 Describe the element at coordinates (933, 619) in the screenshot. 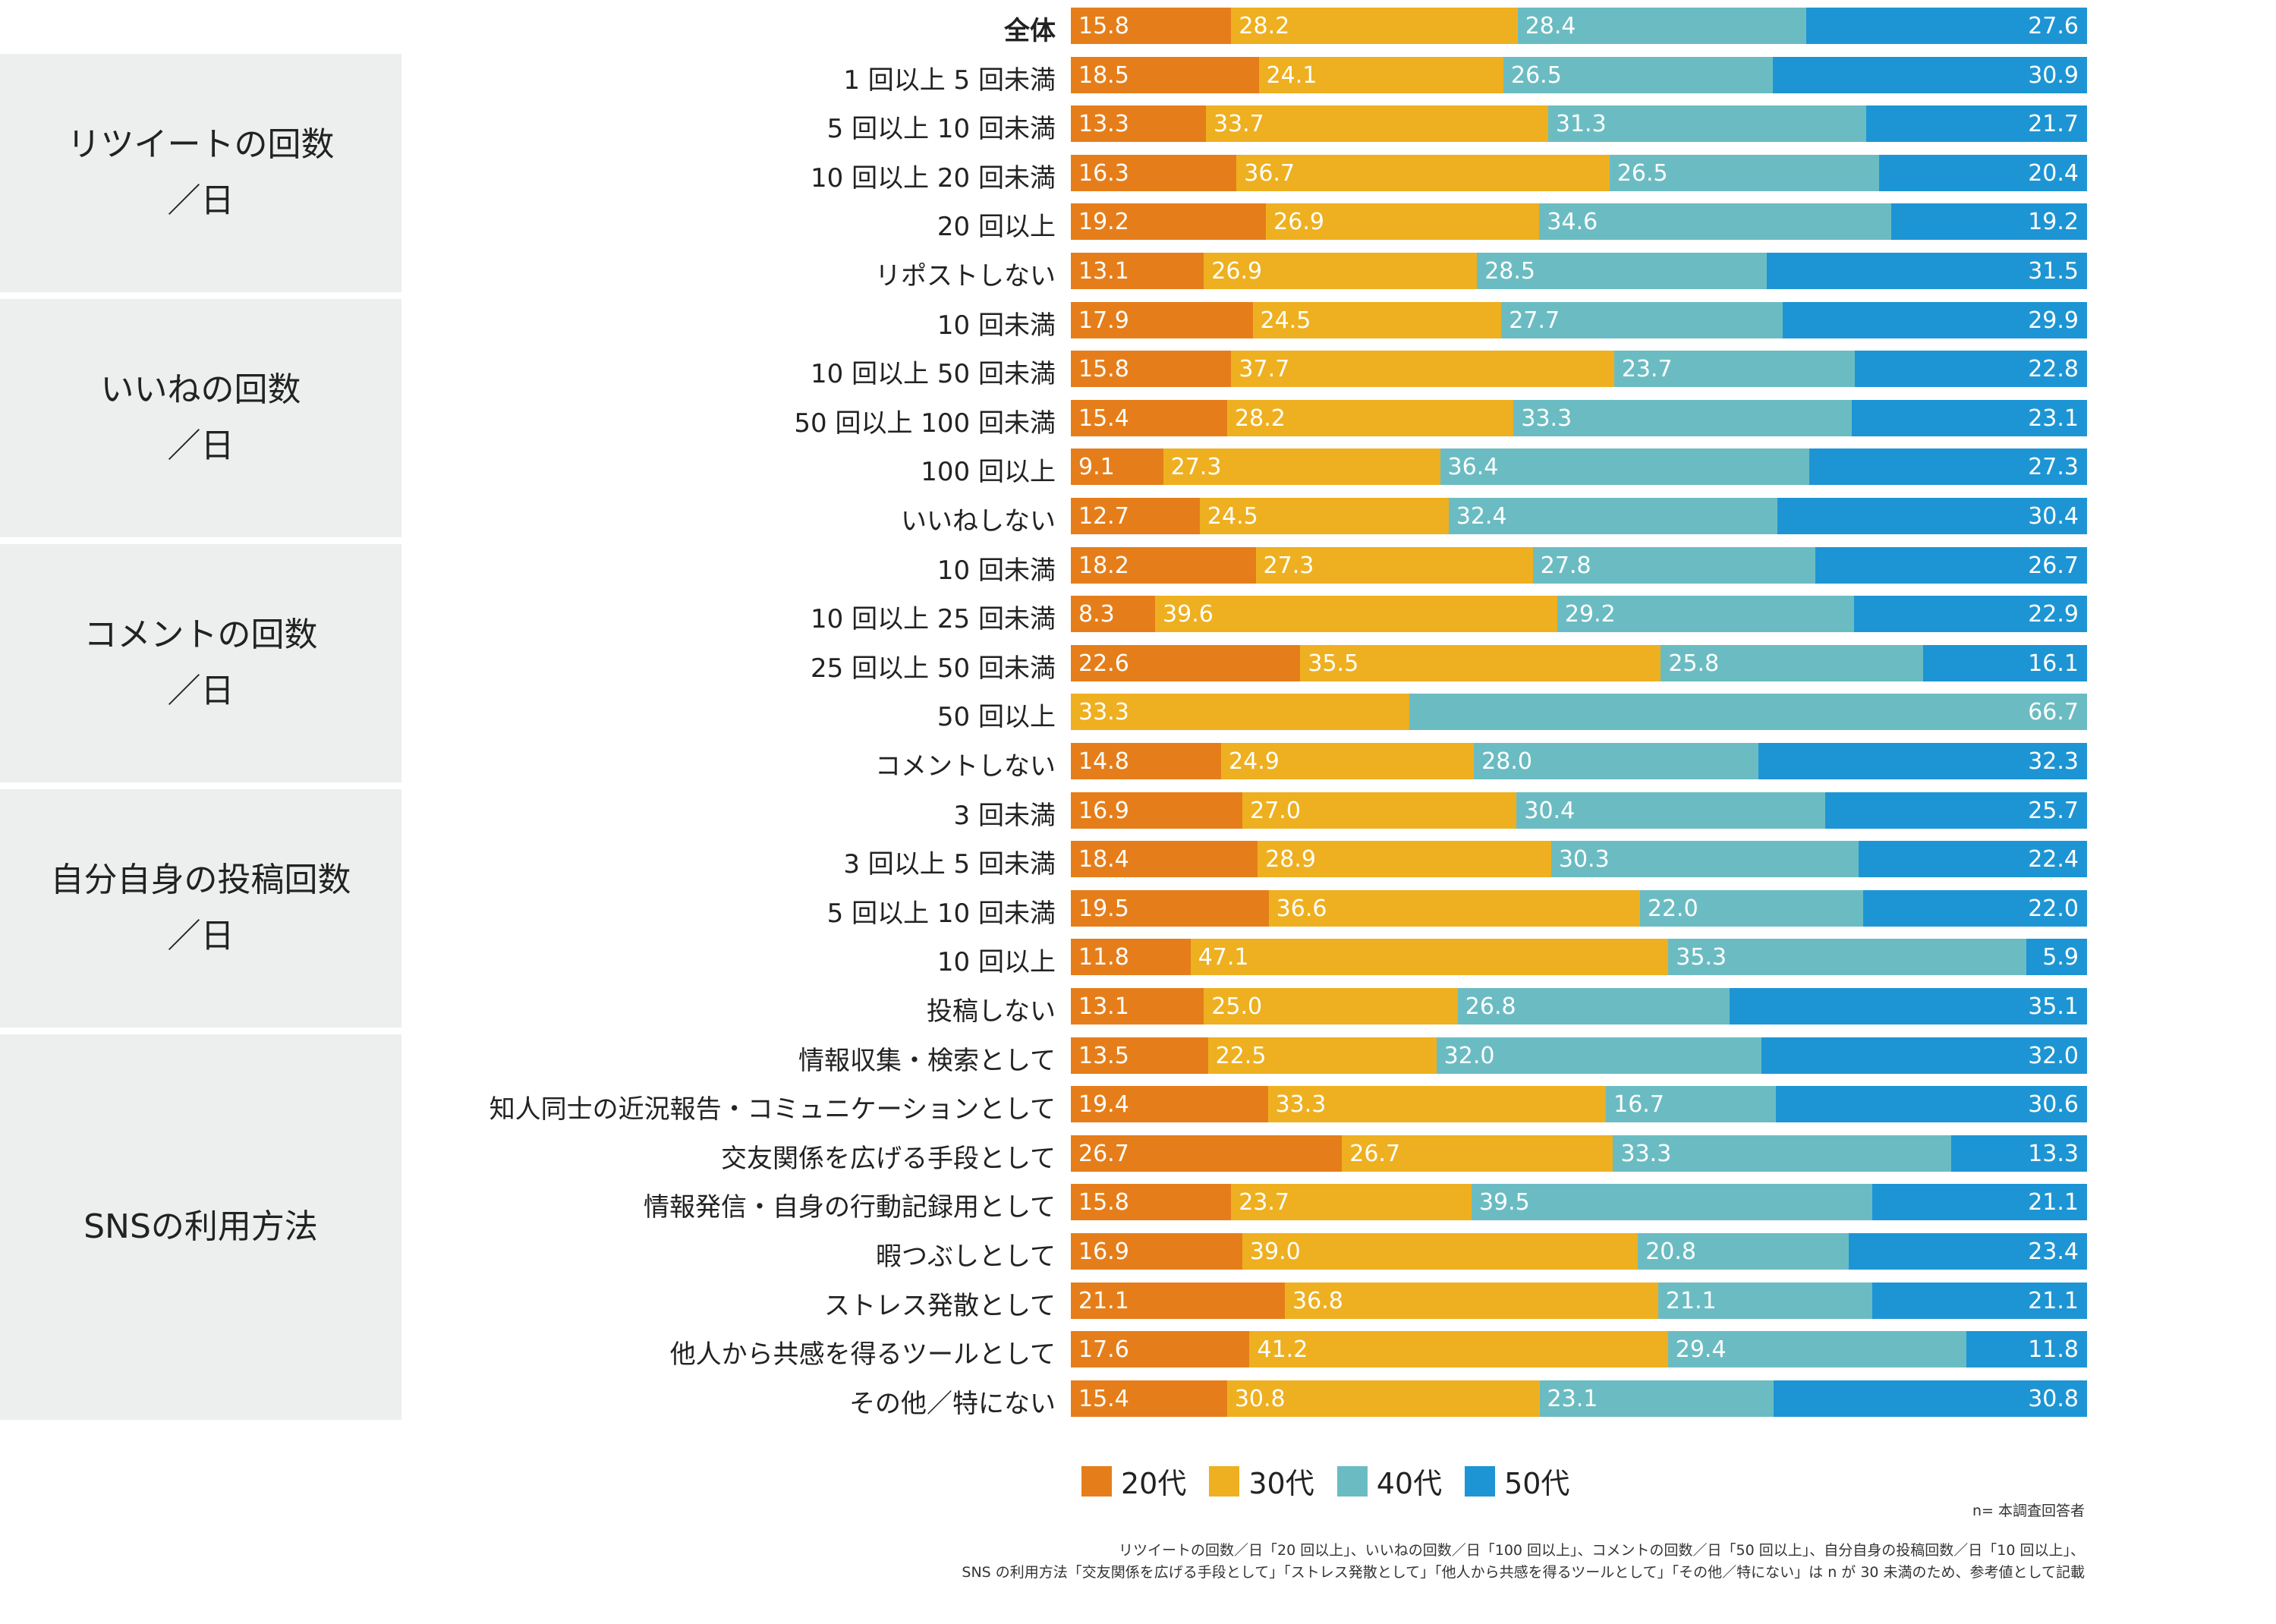

I see `row-label: 10 回以上 25 回未満` at that location.